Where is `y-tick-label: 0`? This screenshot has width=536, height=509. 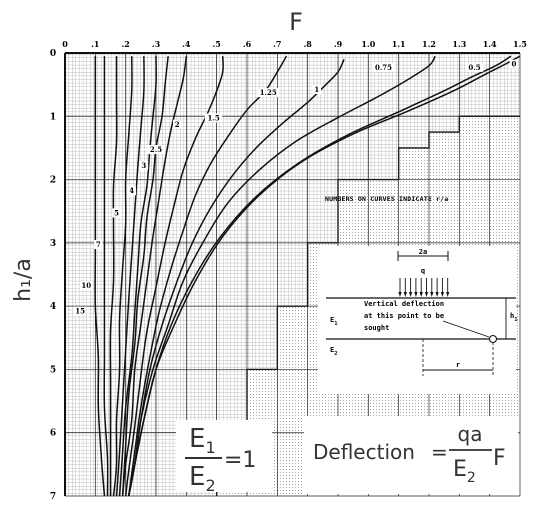
y-tick-label: 0 is located at coordinates (53, 54).